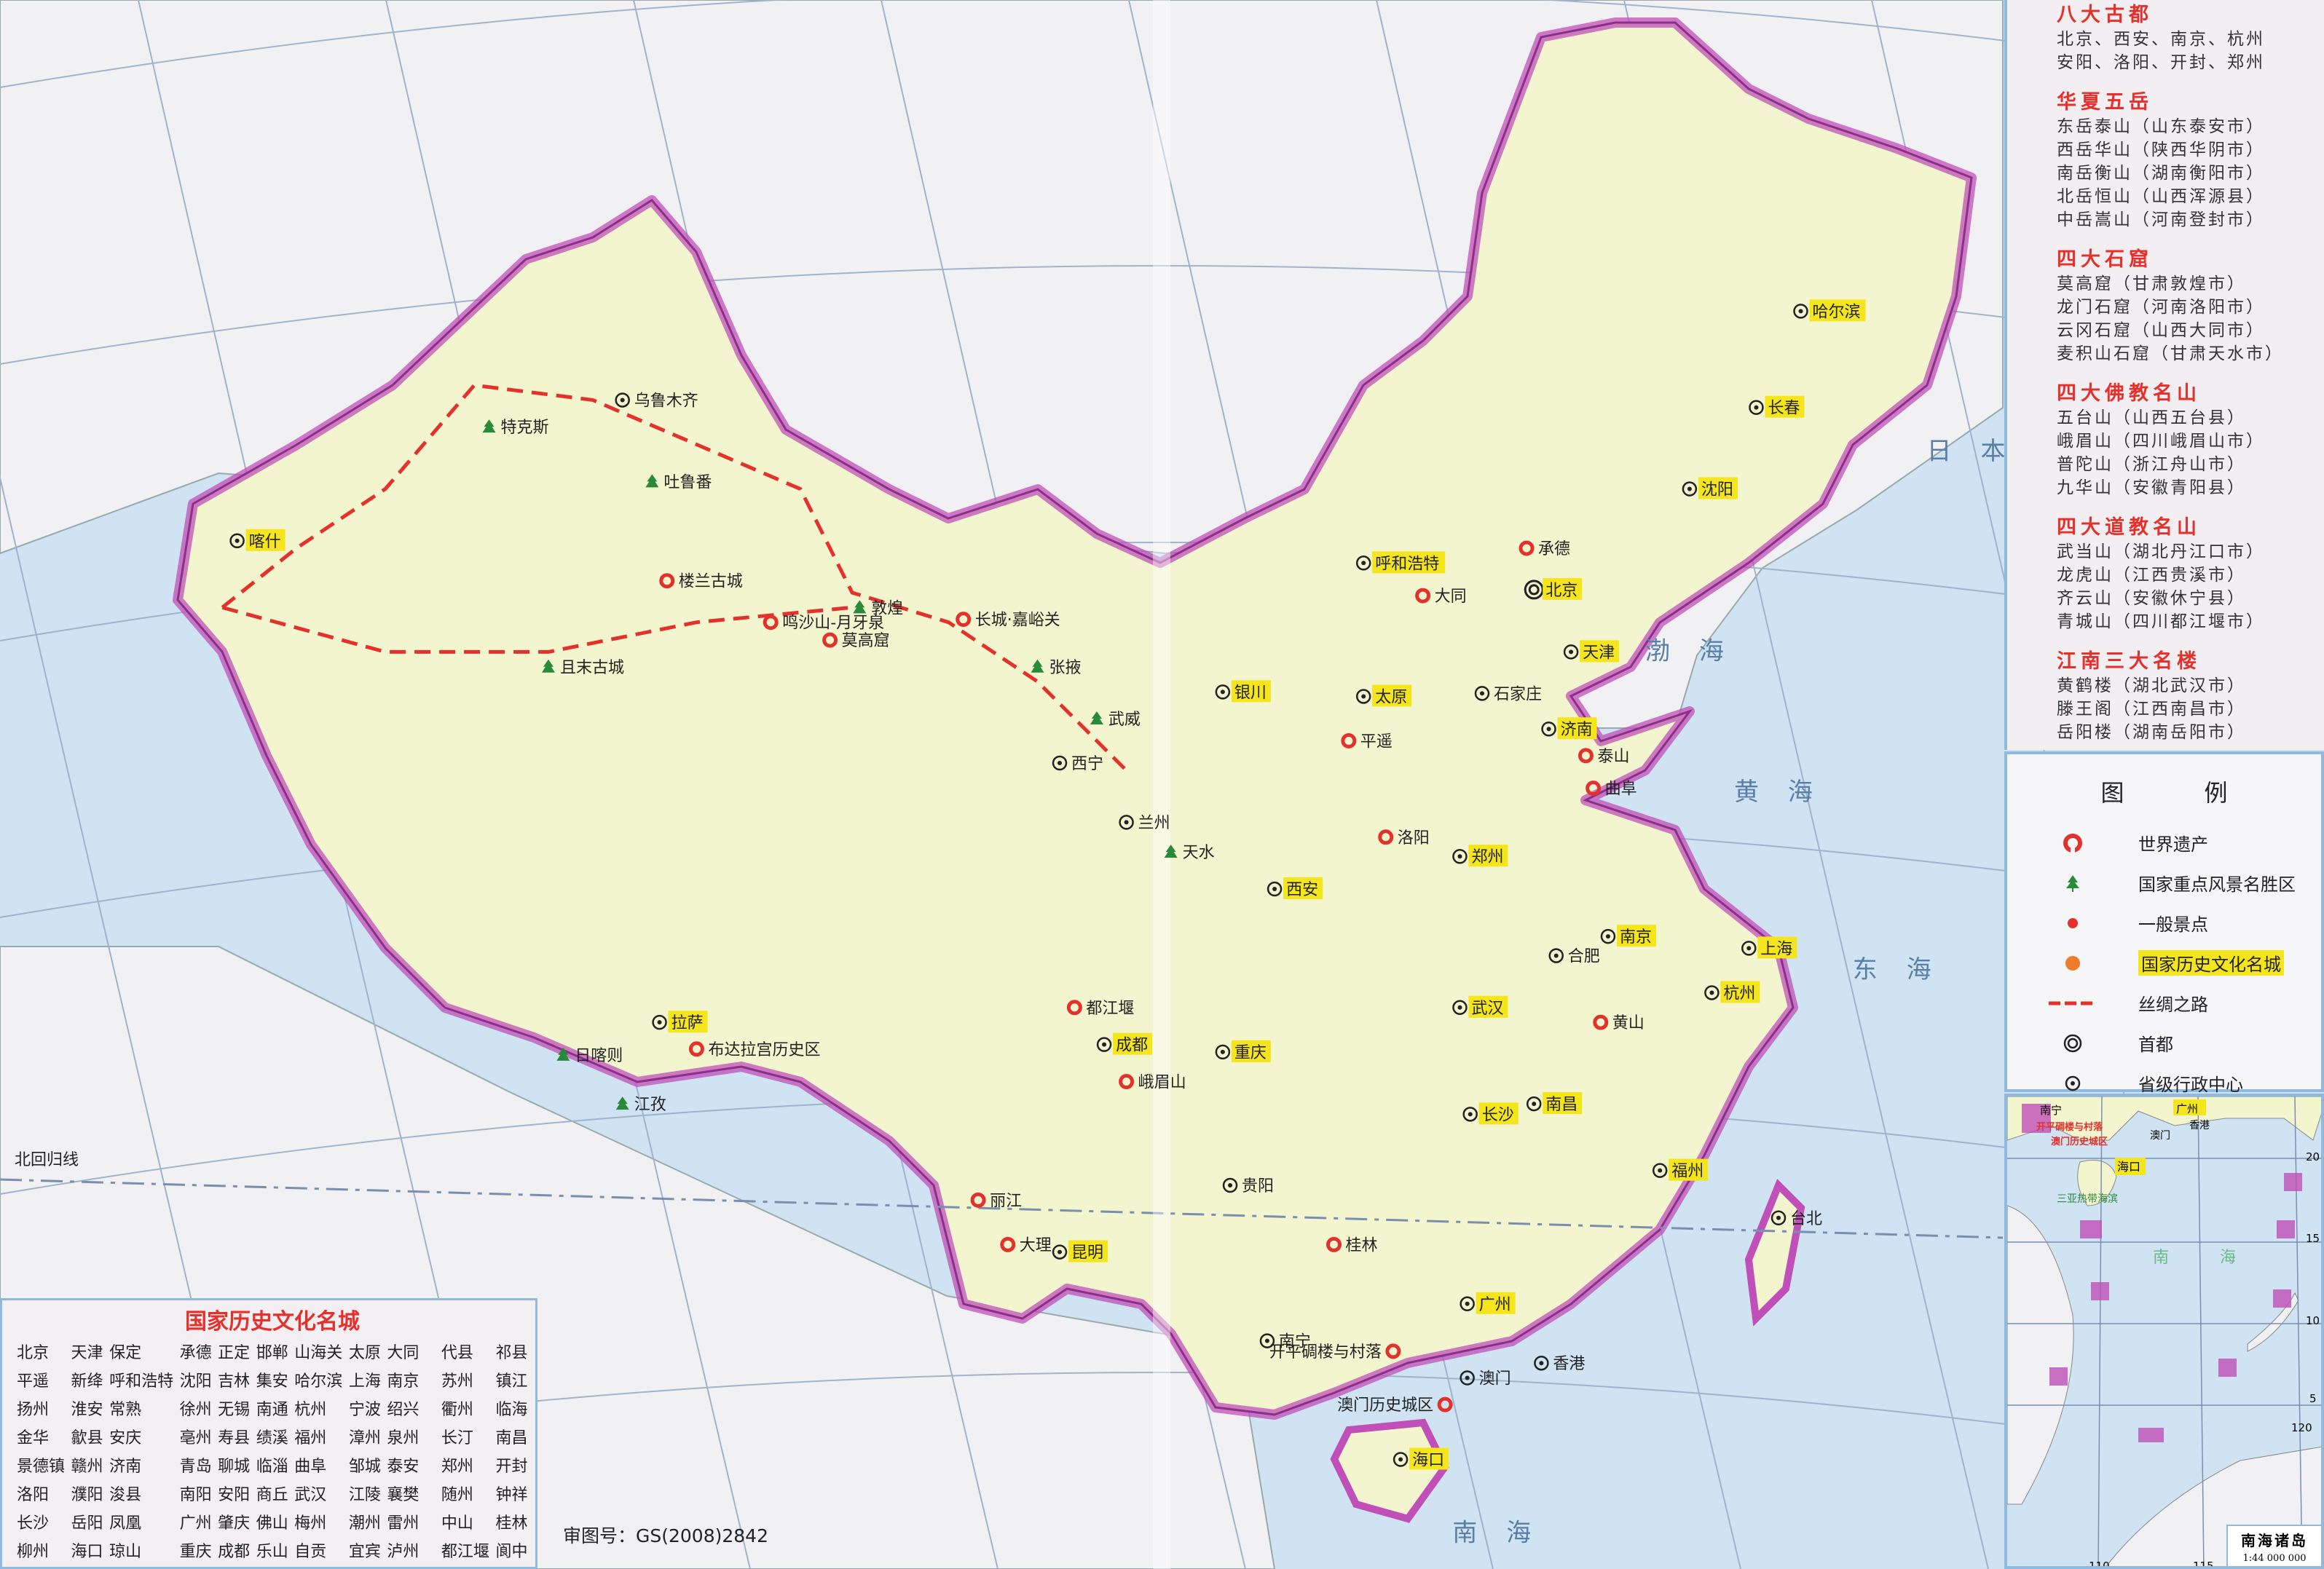  Describe the element at coordinates (2151, 575) in the screenshot. I see `panel-item: 龙虎山（江西贵溪市）` at that location.